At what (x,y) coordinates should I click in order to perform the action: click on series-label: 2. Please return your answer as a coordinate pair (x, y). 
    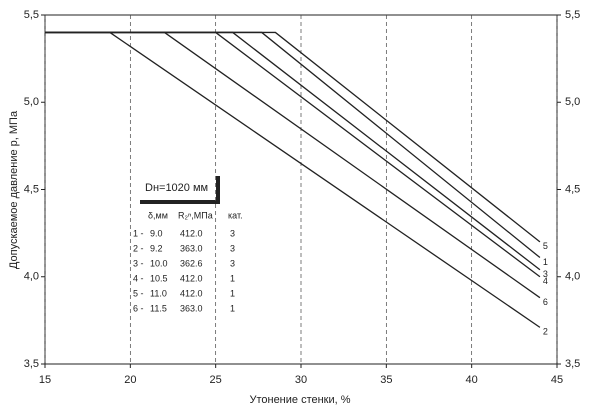
    Looking at the image, I should click on (545, 332).